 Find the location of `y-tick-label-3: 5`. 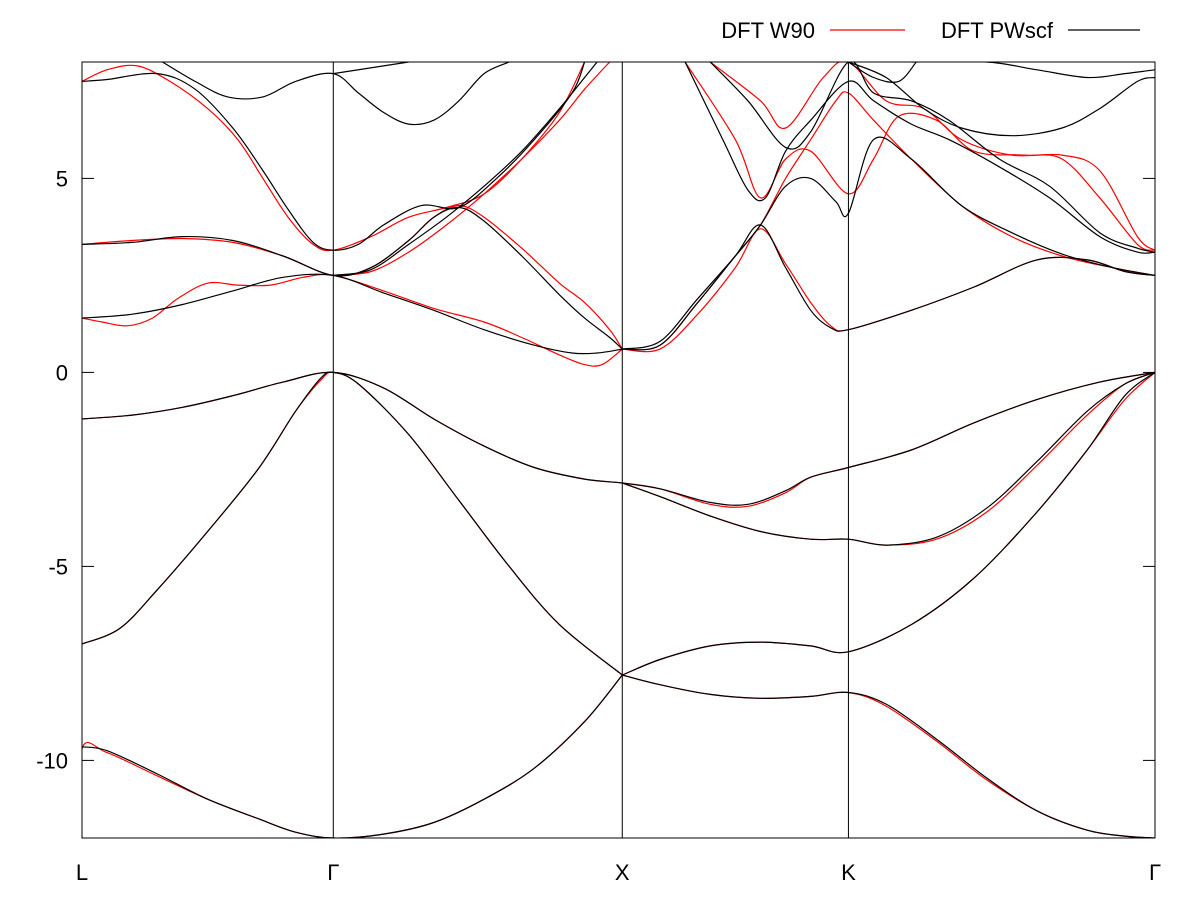

y-tick-label-3: 5 is located at coordinates (62, 178).